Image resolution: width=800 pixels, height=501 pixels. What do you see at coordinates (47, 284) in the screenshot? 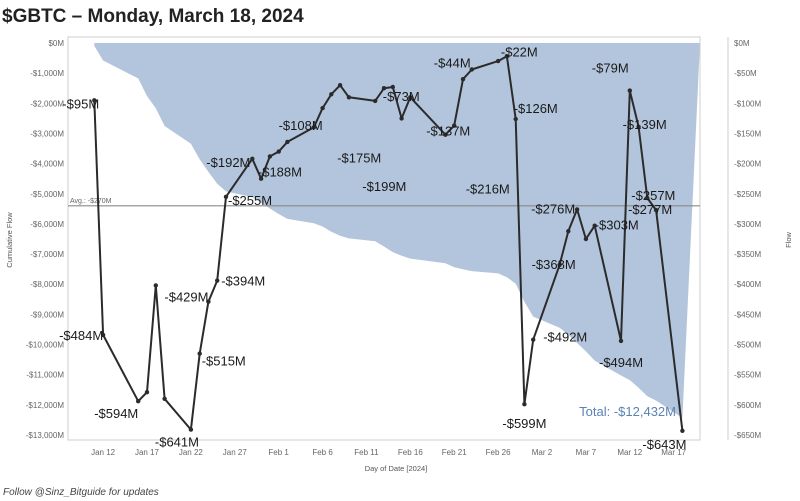
I see `left-axis-tick: -$8,000M` at bounding box center [47, 284].